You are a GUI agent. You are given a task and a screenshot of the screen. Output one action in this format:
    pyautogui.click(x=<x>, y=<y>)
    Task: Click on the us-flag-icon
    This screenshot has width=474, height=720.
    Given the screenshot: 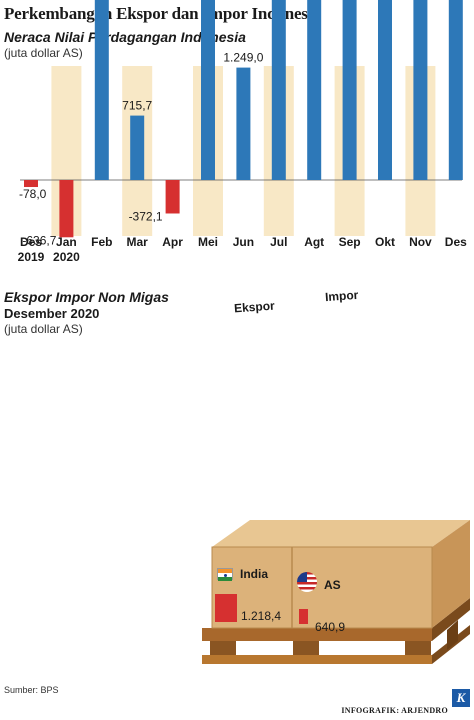 What is the action you would take?
    pyautogui.click(x=307, y=582)
    